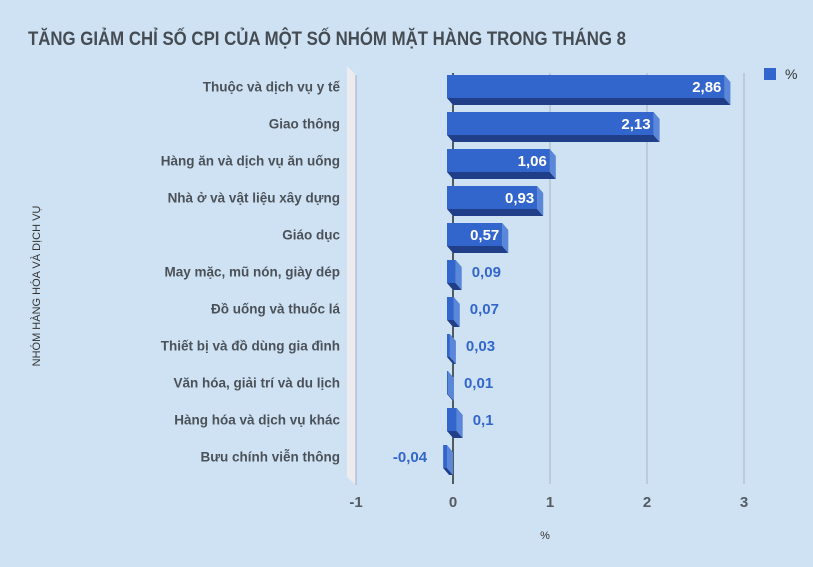 Image resolution: width=813 pixels, height=567 pixels. I want to click on x-tick-label: -1, so click(355, 502).